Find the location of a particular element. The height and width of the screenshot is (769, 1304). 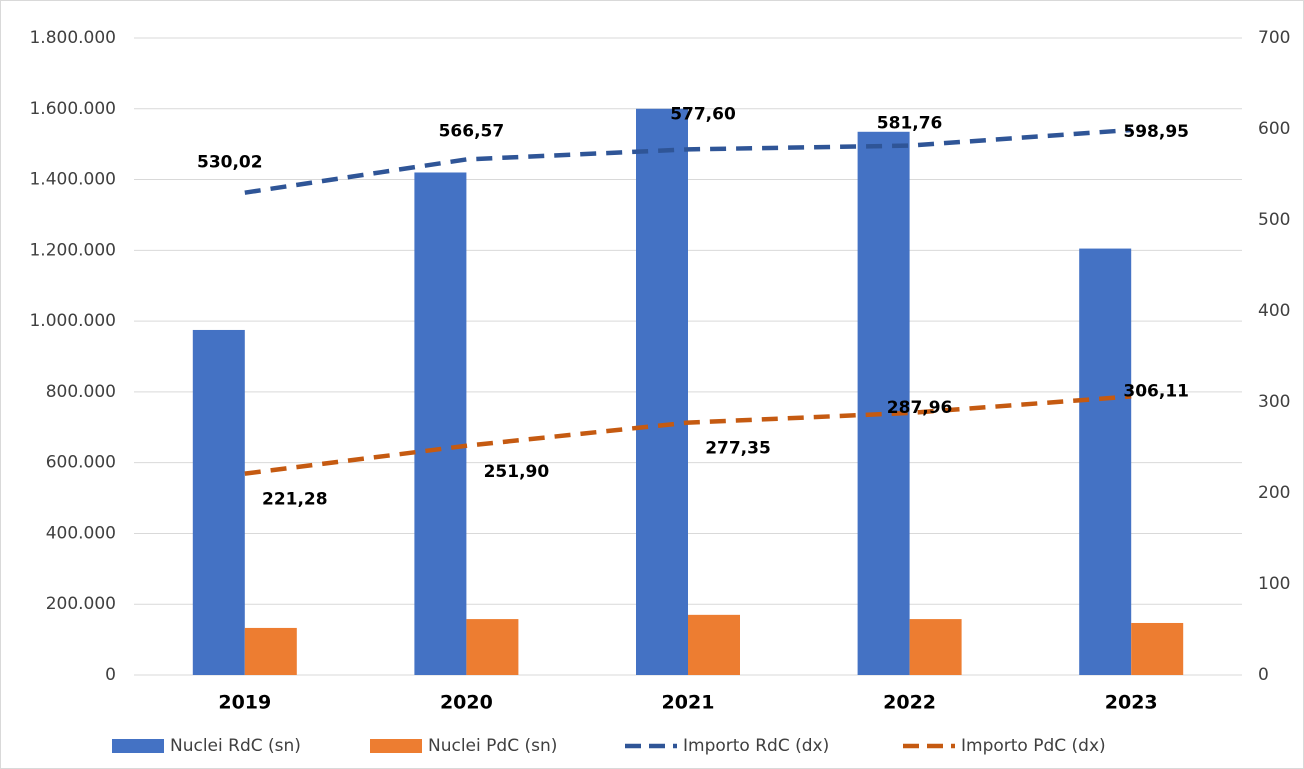

y-tick-label: 0 is located at coordinates (110, 675).